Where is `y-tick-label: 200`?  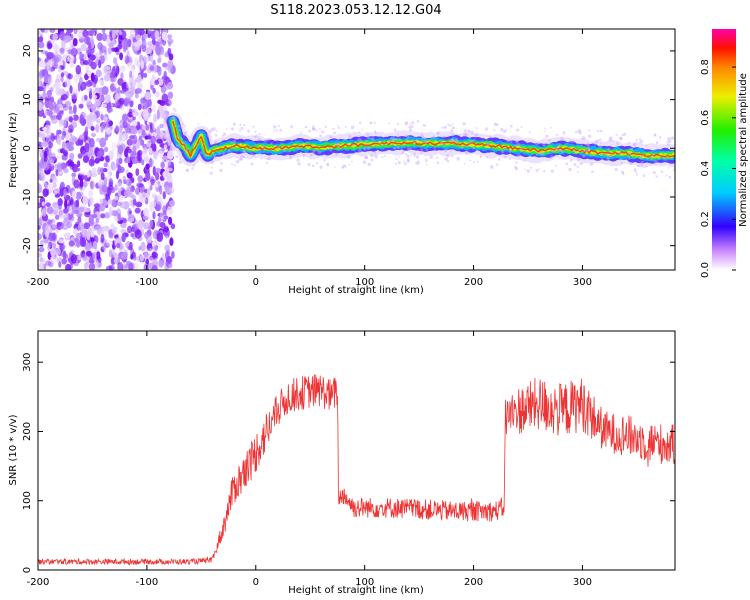
y-tick-label: 200 is located at coordinates (27, 431).